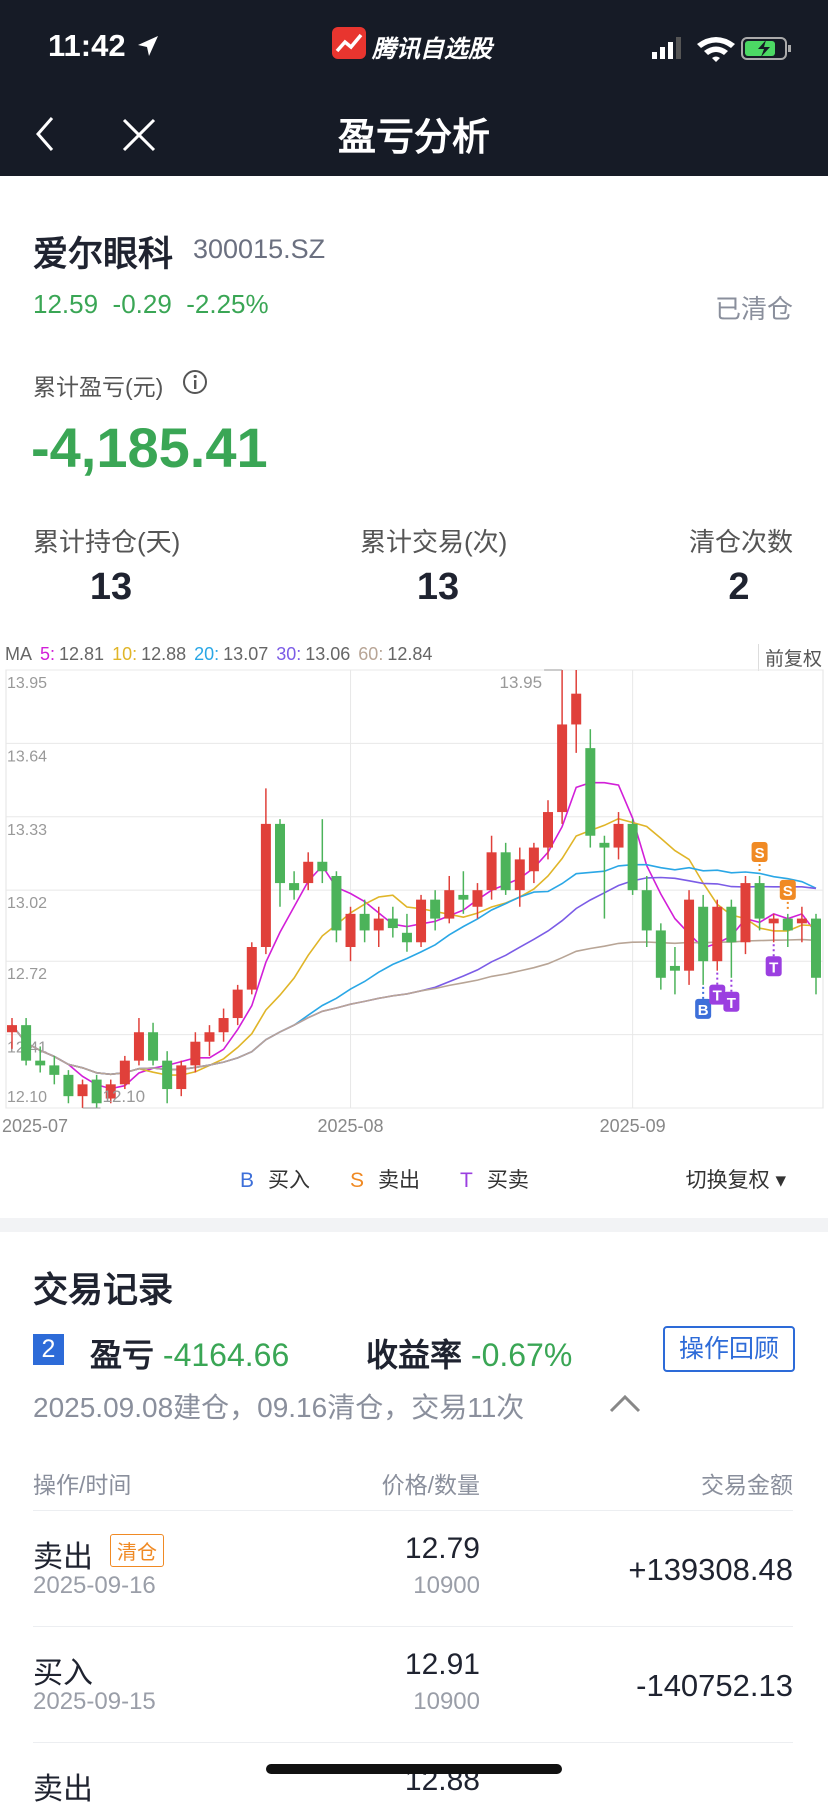 The height and width of the screenshot is (1808, 828). Describe the element at coordinates (151, 304) in the screenshot. I see `price-row: 12.59 -0.29 -2.25%` at that location.